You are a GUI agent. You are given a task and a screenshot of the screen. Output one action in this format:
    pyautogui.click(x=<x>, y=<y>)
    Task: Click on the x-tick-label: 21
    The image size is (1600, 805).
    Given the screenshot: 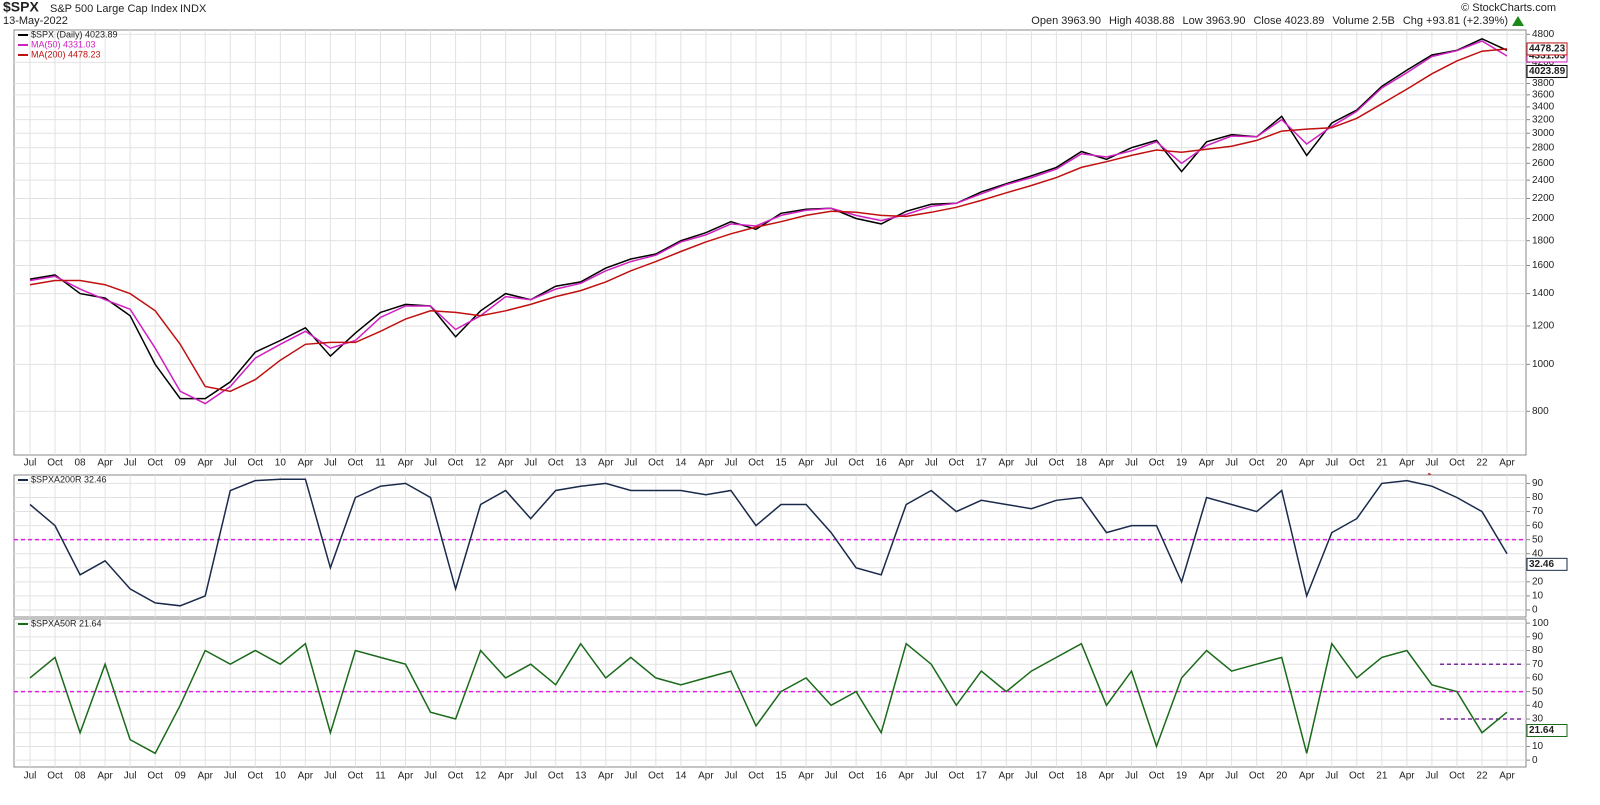 What is the action you would take?
    pyautogui.click(x=1382, y=463)
    